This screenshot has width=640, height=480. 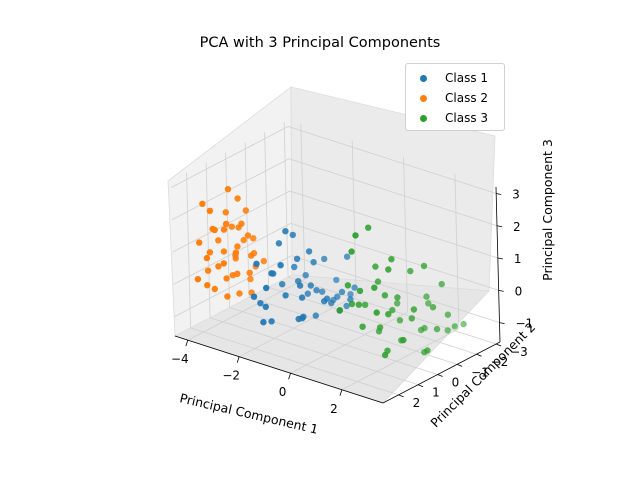 I want to click on z-tick-label: 1, so click(x=518, y=259).